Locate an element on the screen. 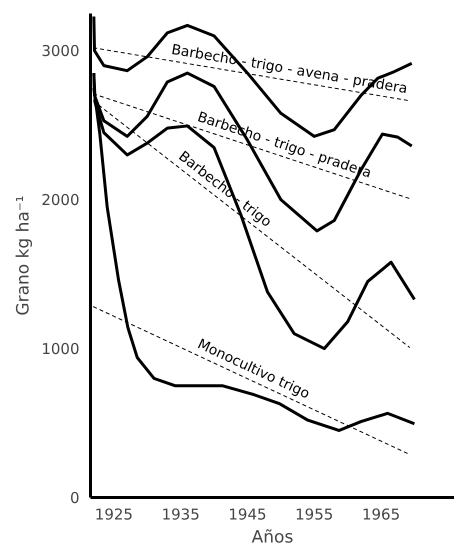 The width and height of the screenshot is (454, 552). x-tick-label: 1925 is located at coordinates (113, 515).